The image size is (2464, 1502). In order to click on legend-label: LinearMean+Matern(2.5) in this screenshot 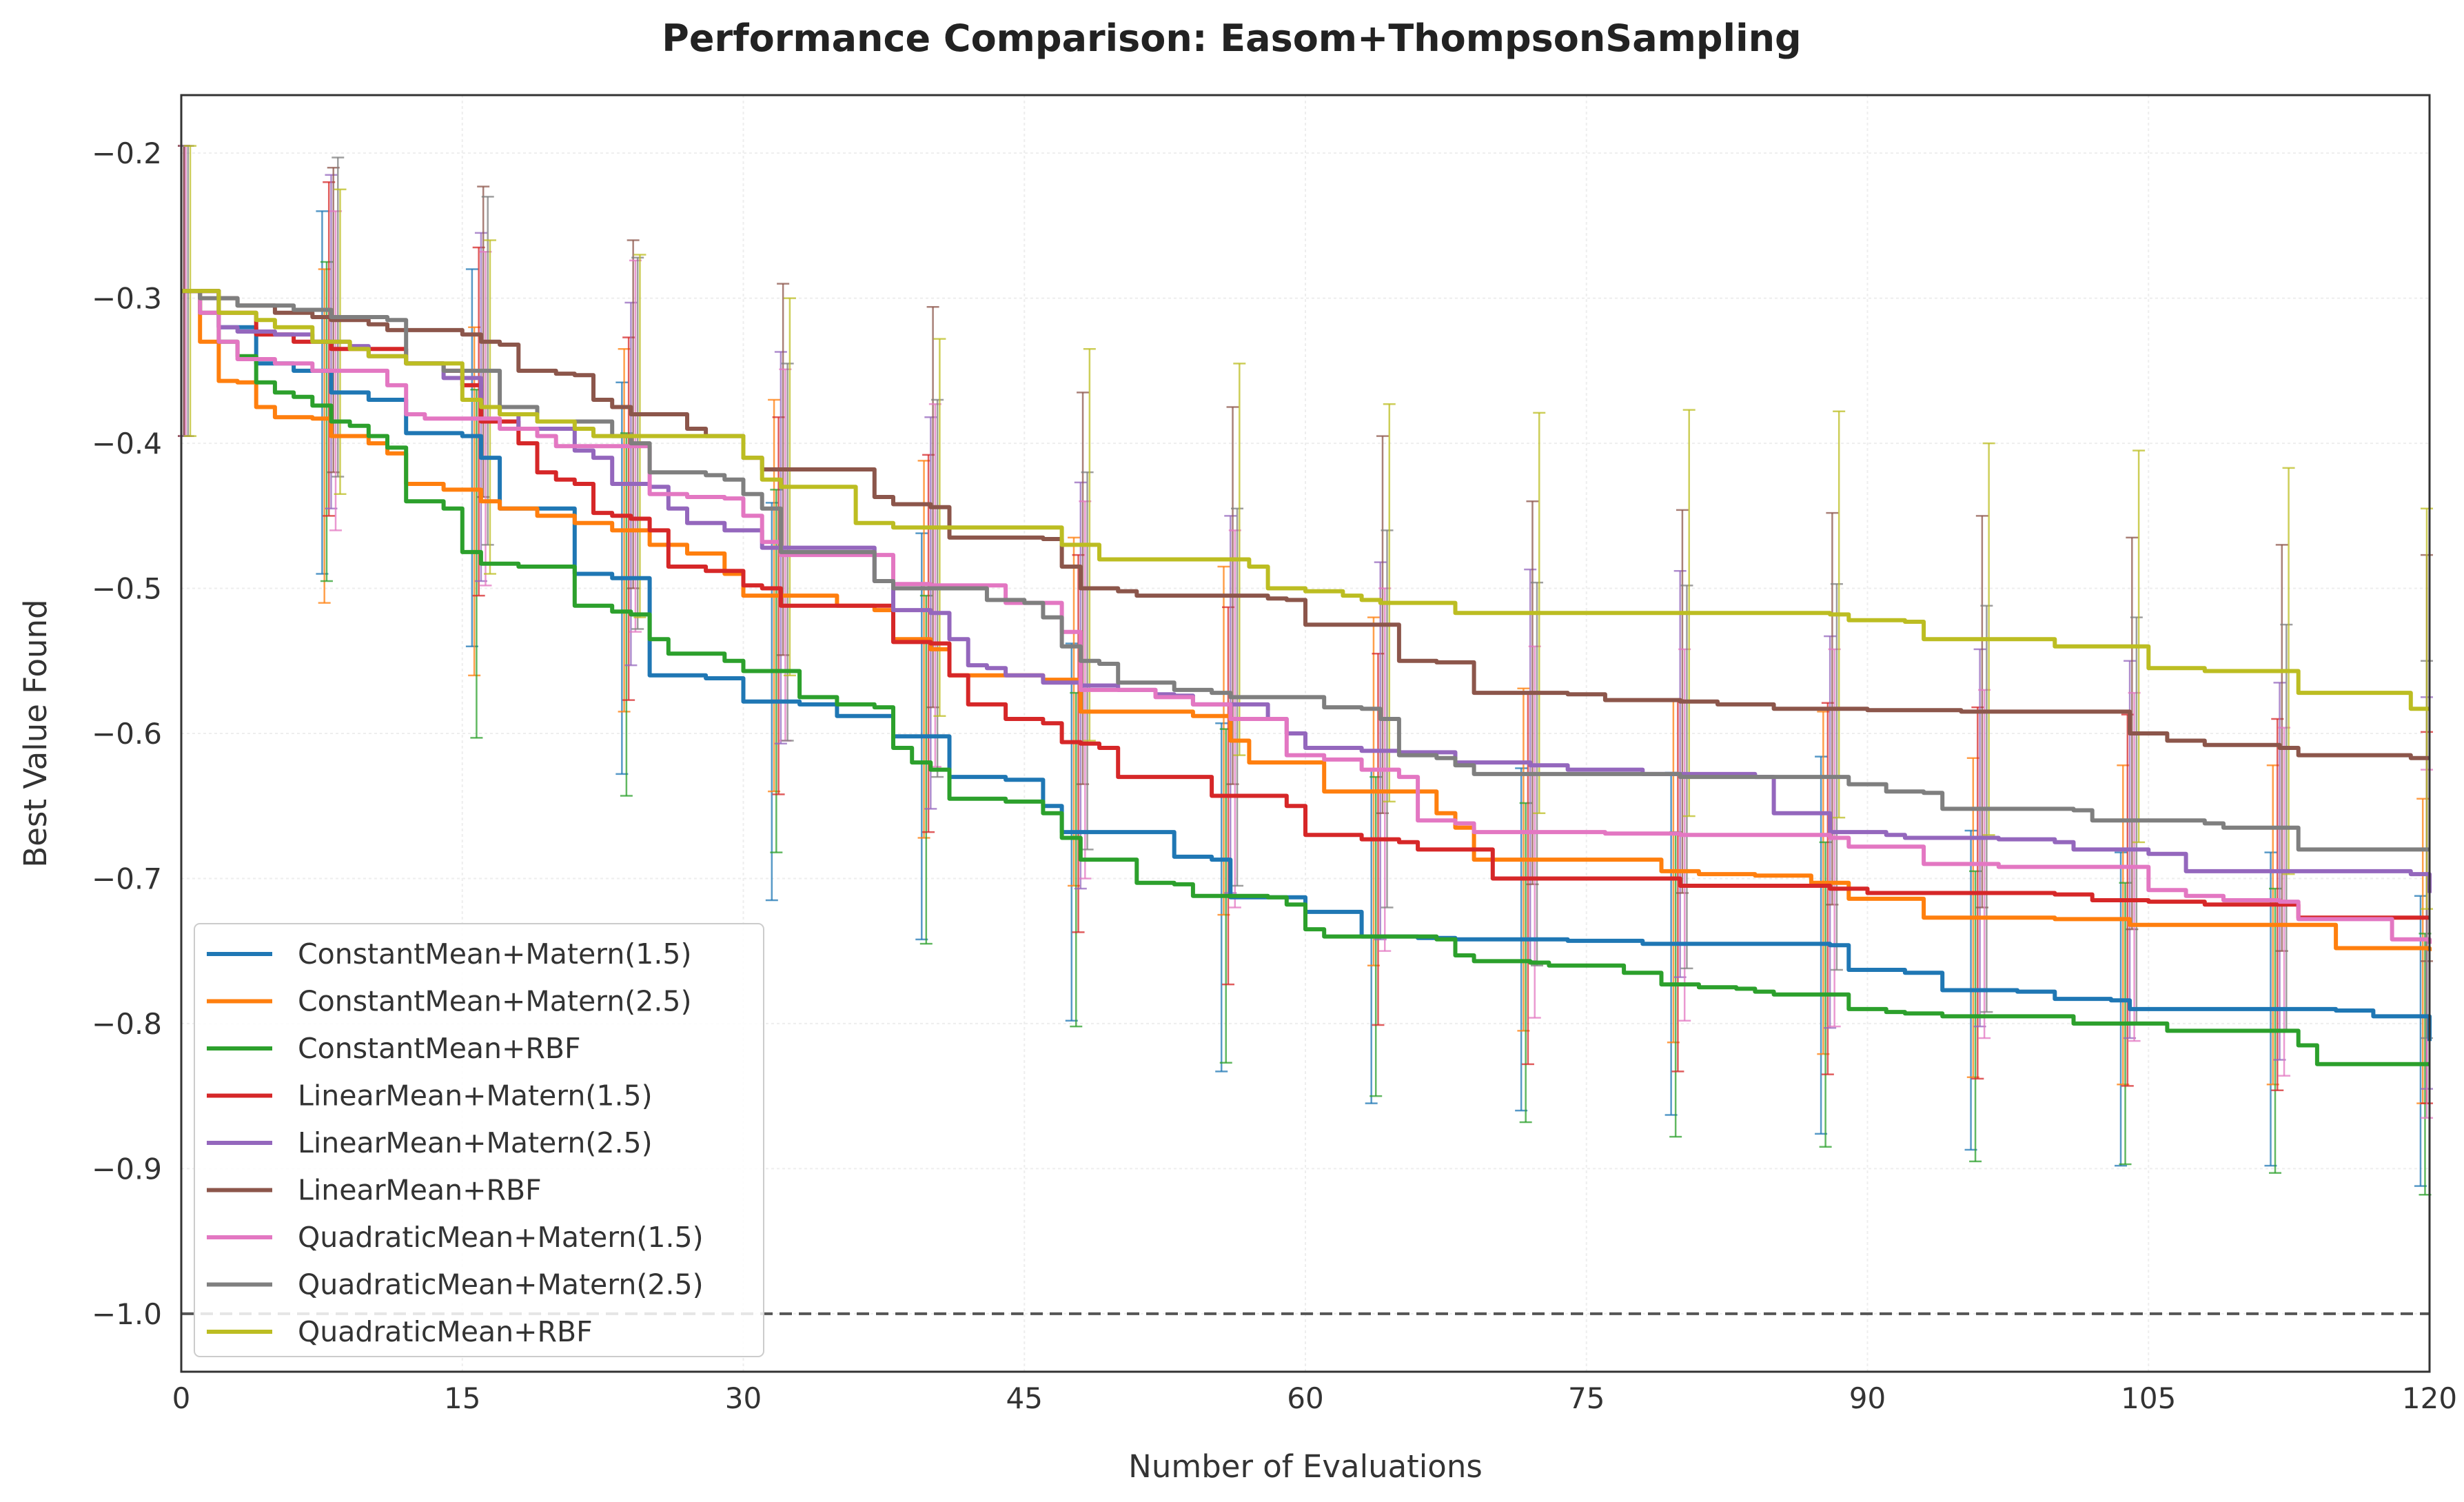, I will do `click(475, 1142)`.